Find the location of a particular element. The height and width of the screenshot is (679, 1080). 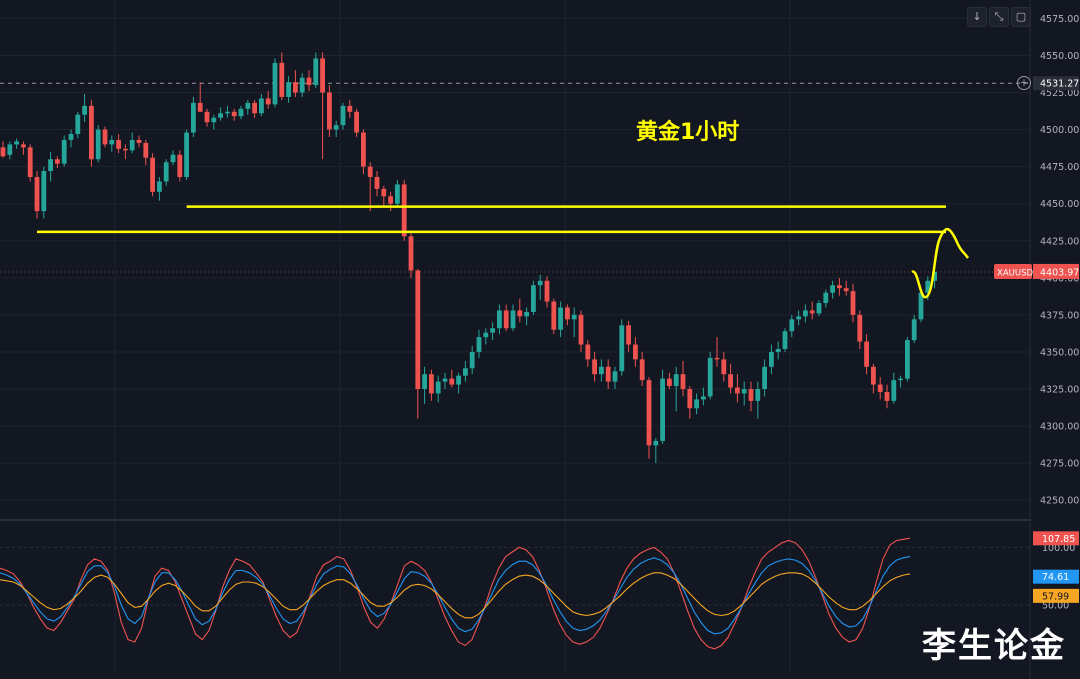

symbol-badge is located at coordinates (1013, 271).